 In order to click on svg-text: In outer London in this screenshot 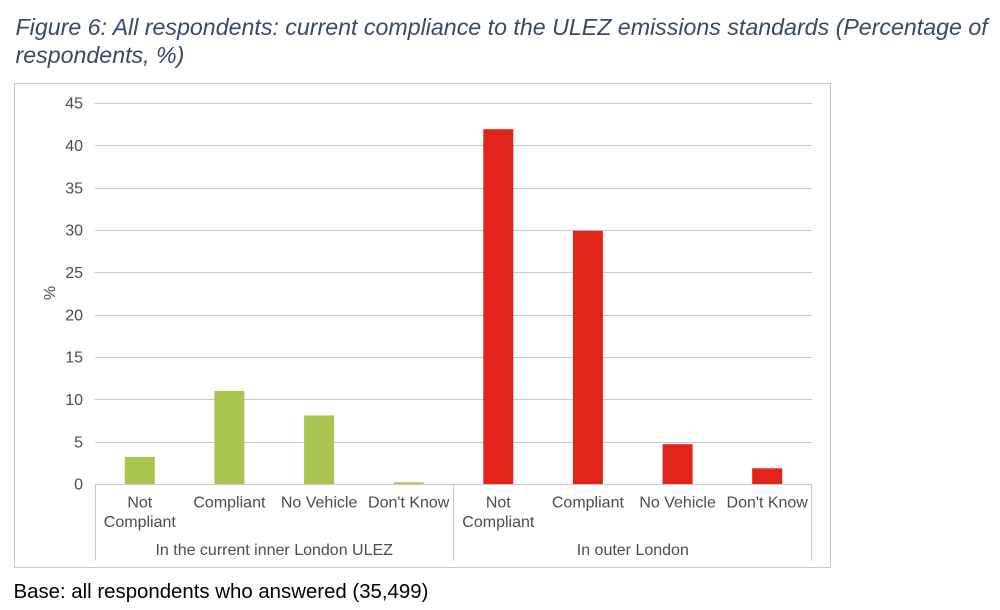, I will do `click(633, 550)`.